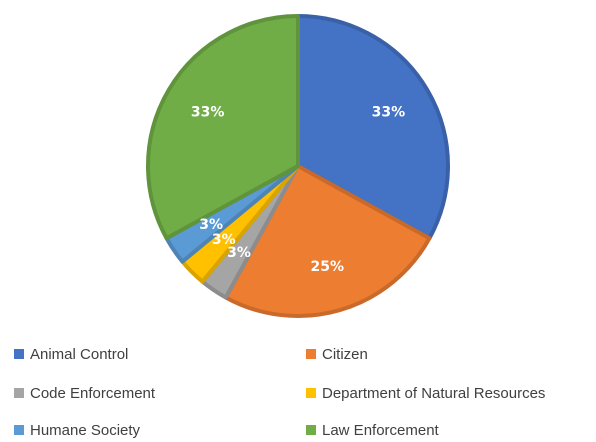 This screenshot has height=442, width=596. I want to click on legend-item-department-of-natural-resources: Department of Natural Resources, so click(425, 393).